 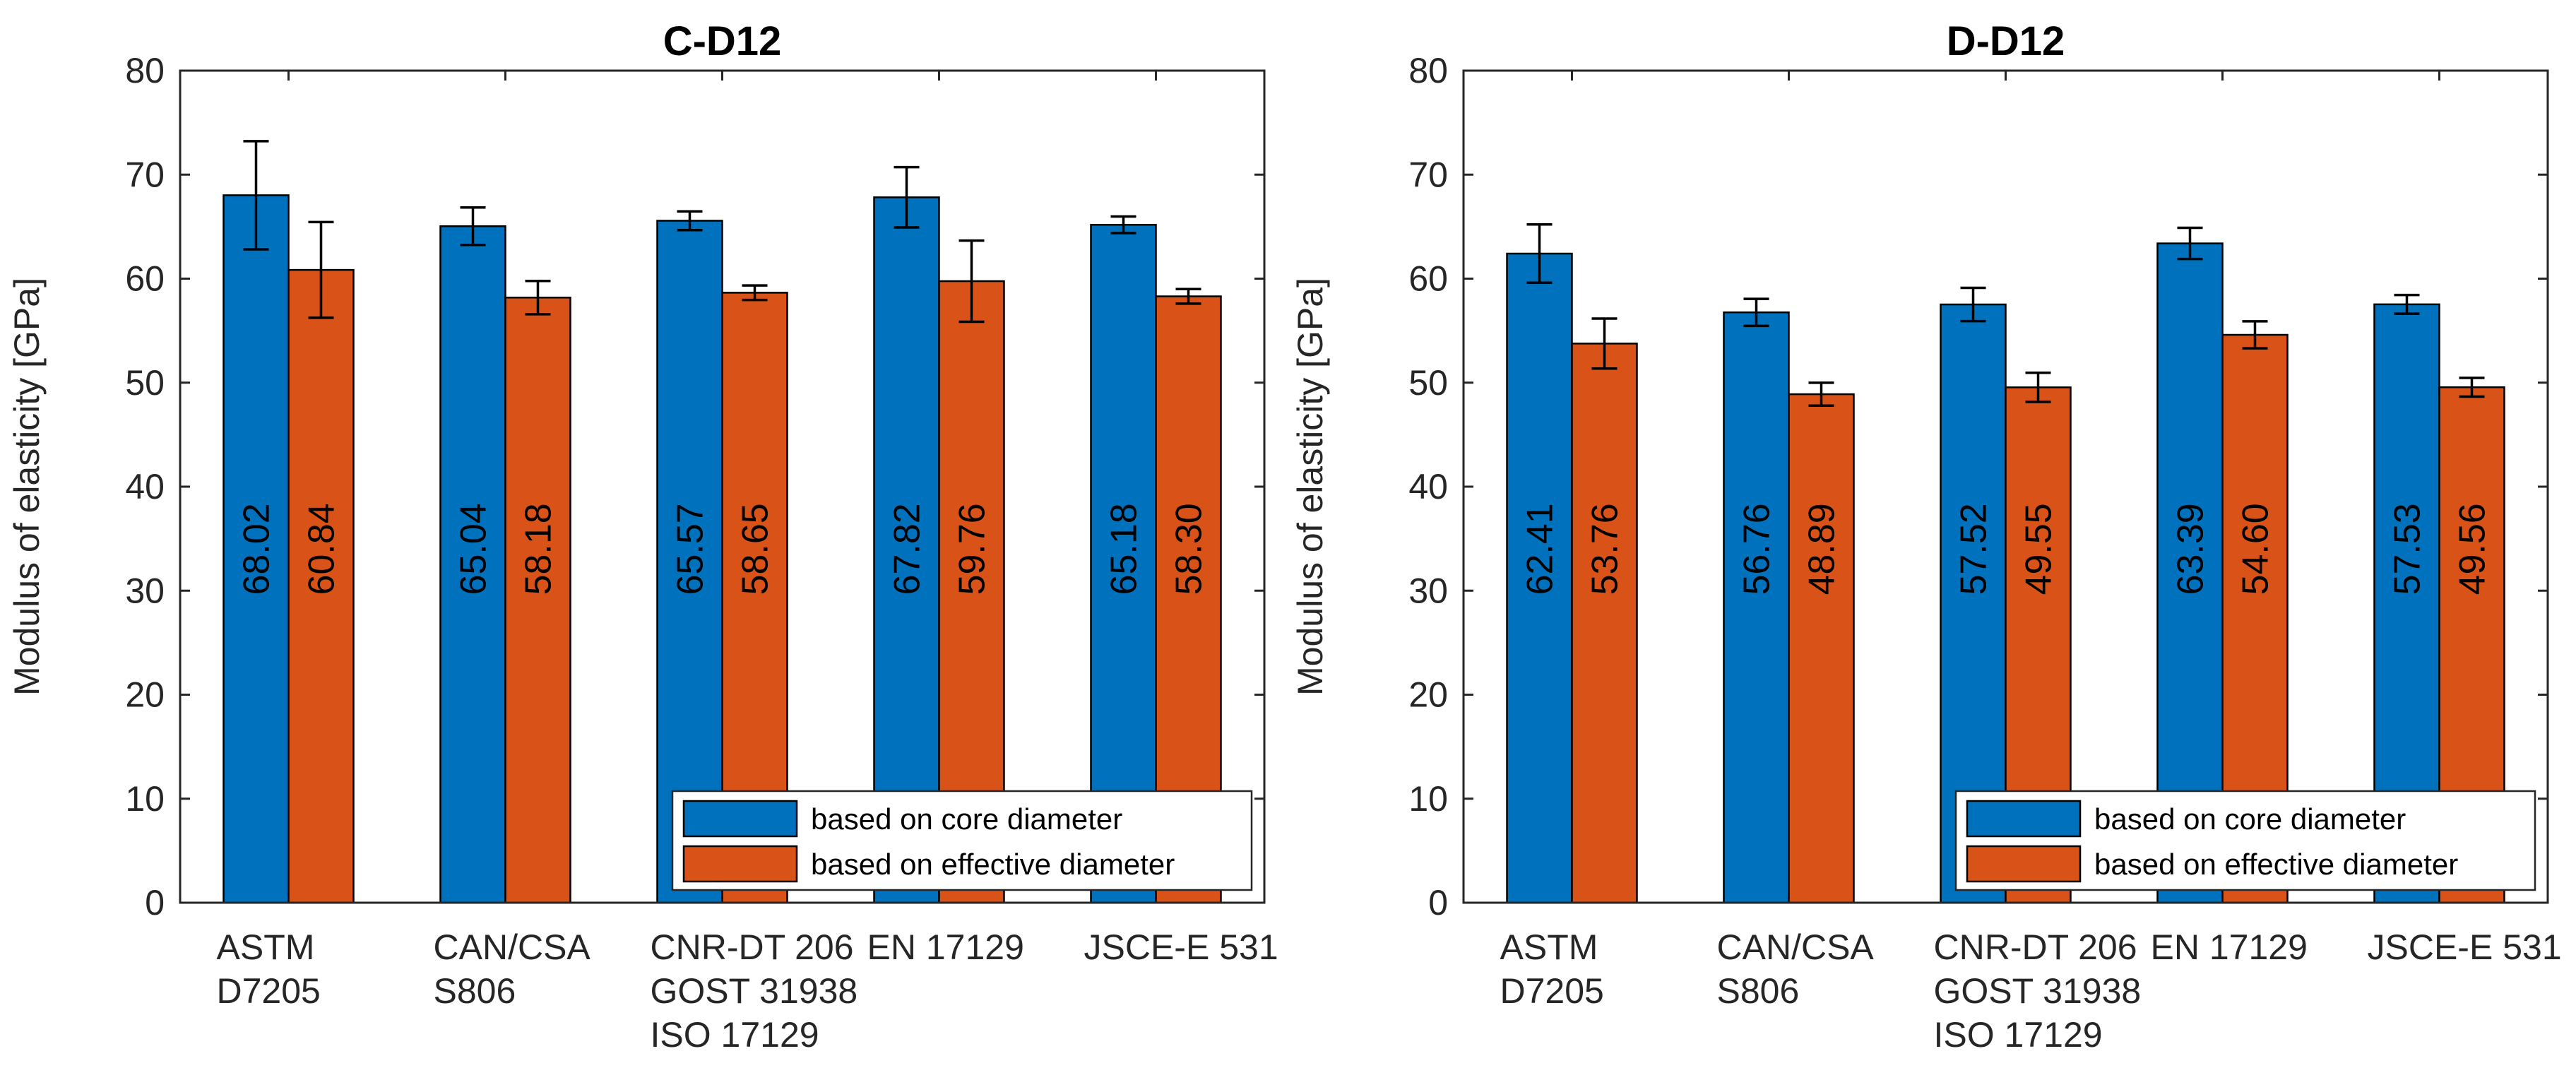 What do you see at coordinates (2191, 549) in the screenshot?
I see `data-label: 63.39` at bounding box center [2191, 549].